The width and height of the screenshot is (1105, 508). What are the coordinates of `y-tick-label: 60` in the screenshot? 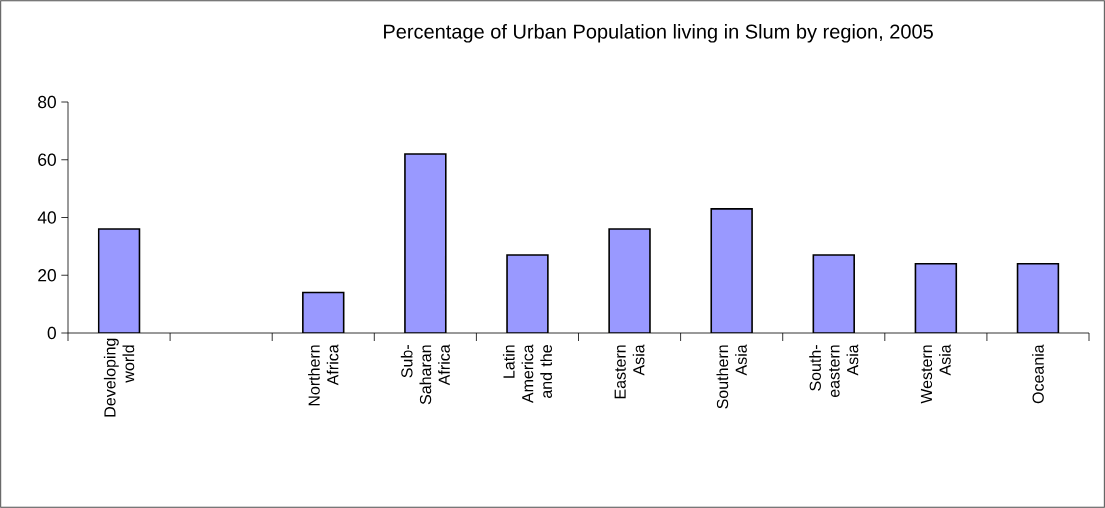 It's located at (47, 159).